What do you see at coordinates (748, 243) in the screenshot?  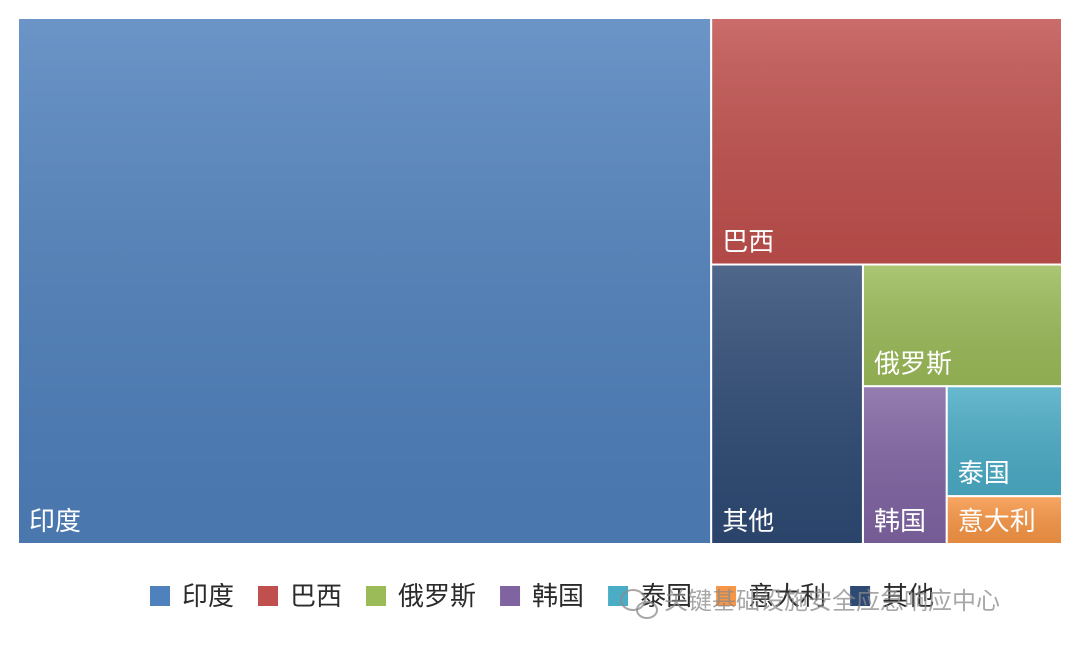 I see `tile-label: 巴西` at bounding box center [748, 243].